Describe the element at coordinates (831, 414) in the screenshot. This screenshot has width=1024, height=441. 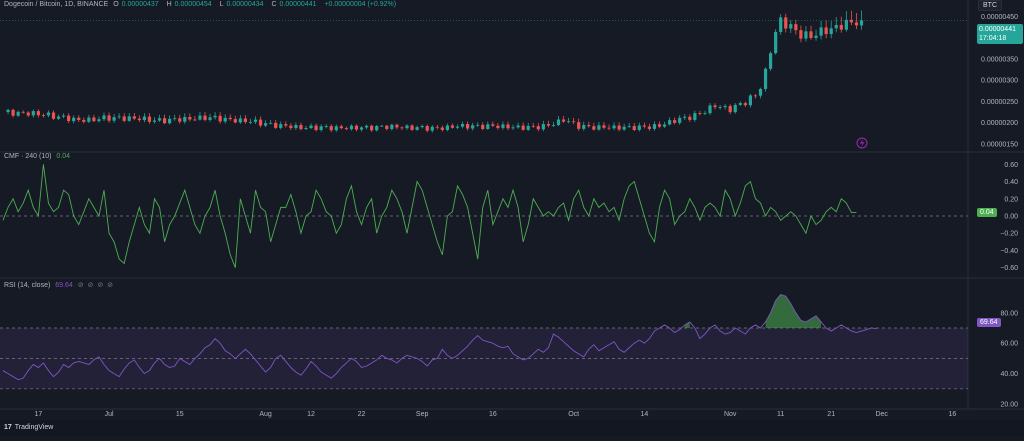
I see `time-tick-label: 21` at that location.